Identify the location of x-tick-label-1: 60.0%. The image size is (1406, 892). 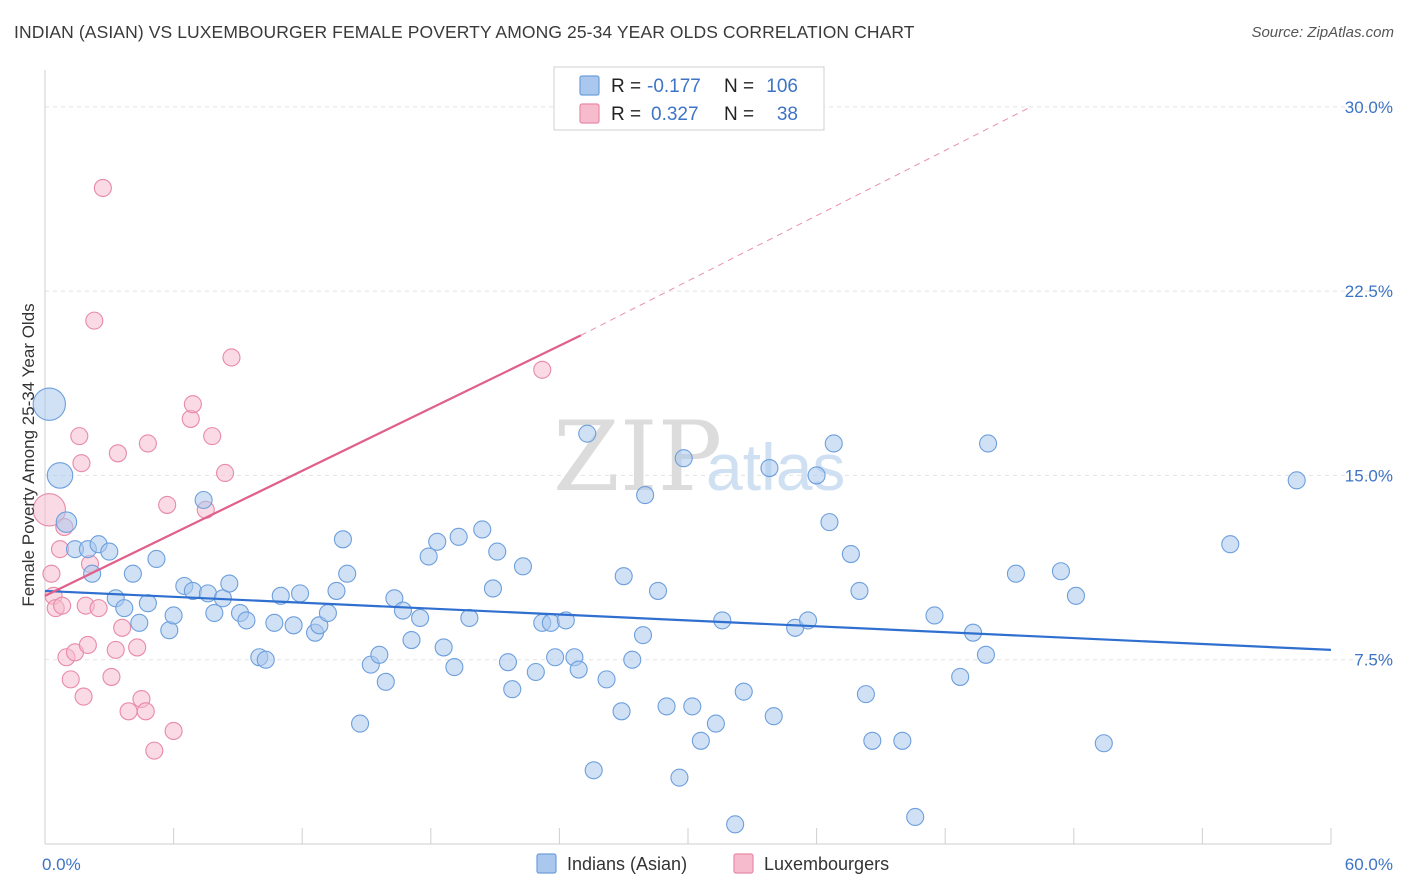
(1369, 864).